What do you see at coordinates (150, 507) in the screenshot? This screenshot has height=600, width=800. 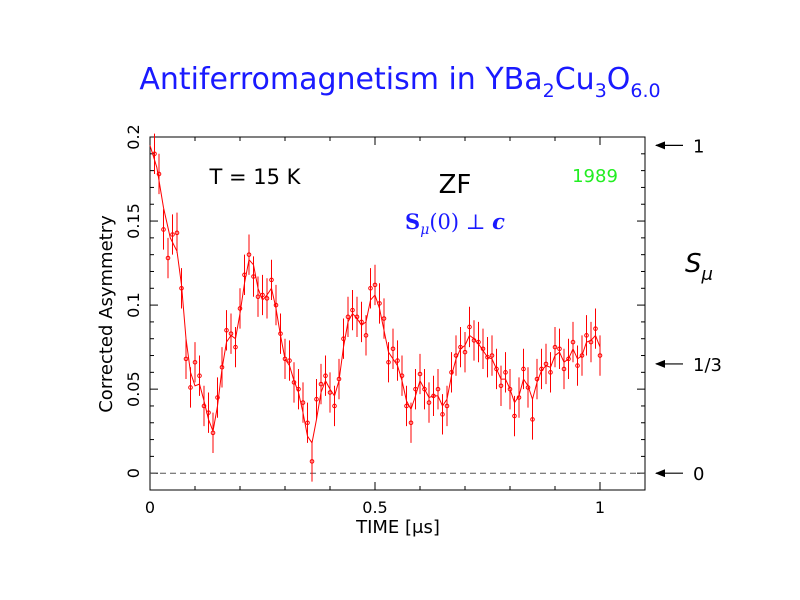 I see `x-tick-label: 0` at bounding box center [150, 507].